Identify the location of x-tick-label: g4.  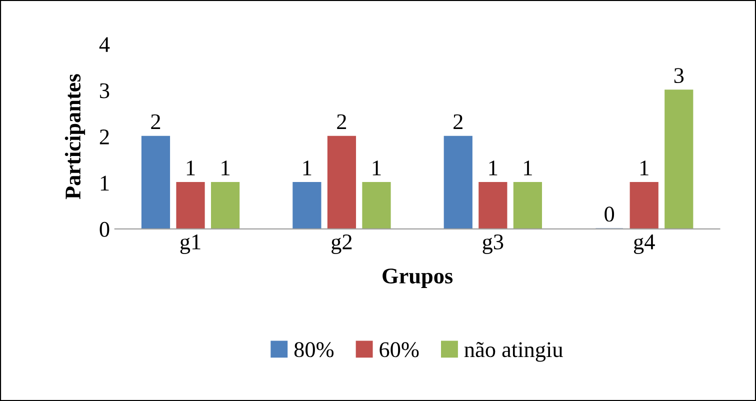
(644, 244).